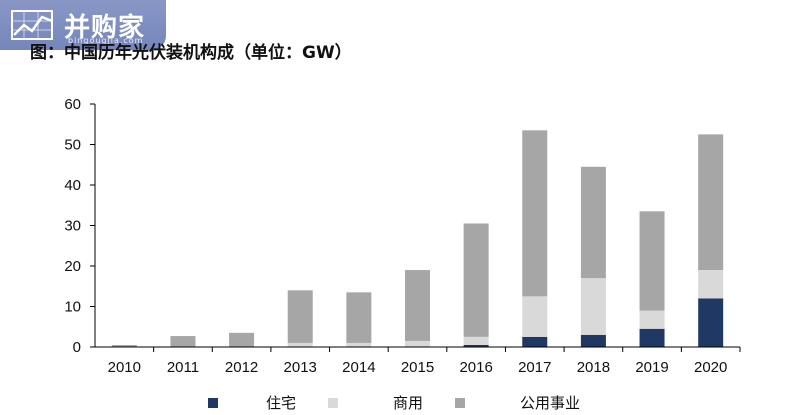 The height and width of the screenshot is (415, 809). Describe the element at coordinates (358, 367) in the screenshot. I see `x-tick-label: 2014` at that location.